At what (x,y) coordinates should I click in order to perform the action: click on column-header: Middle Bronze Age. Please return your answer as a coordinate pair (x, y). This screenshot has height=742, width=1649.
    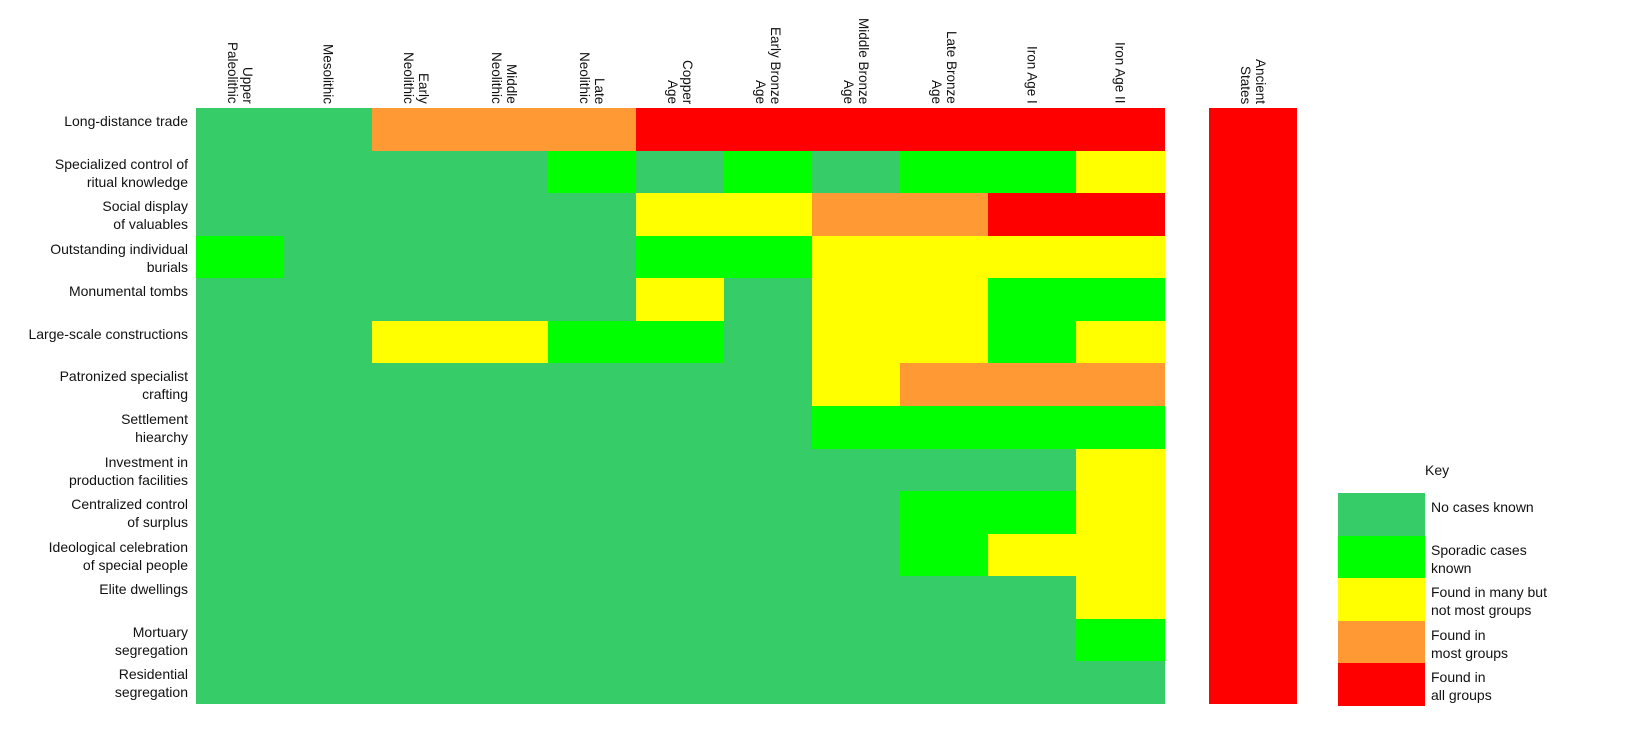
    Looking at the image, I should click on (856, 52).